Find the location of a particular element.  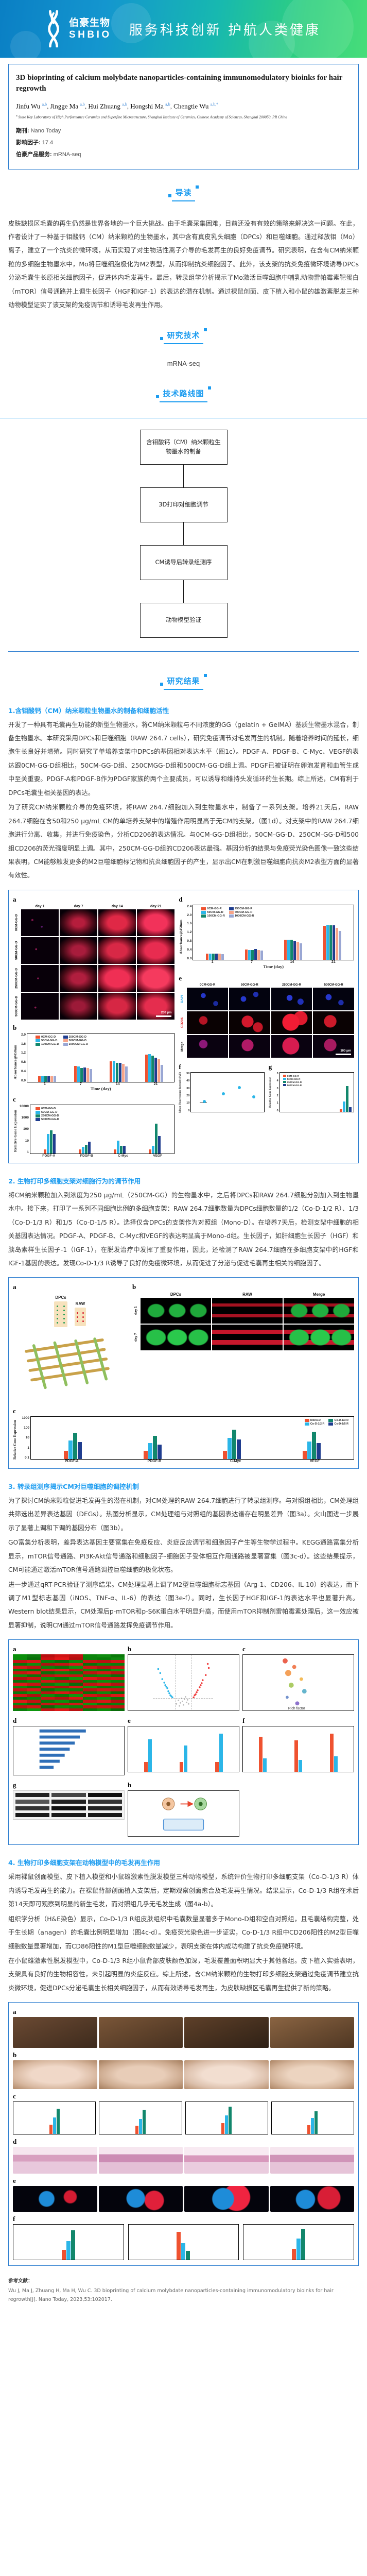

fig3g-western-blot is located at coordinates (69, 1805).